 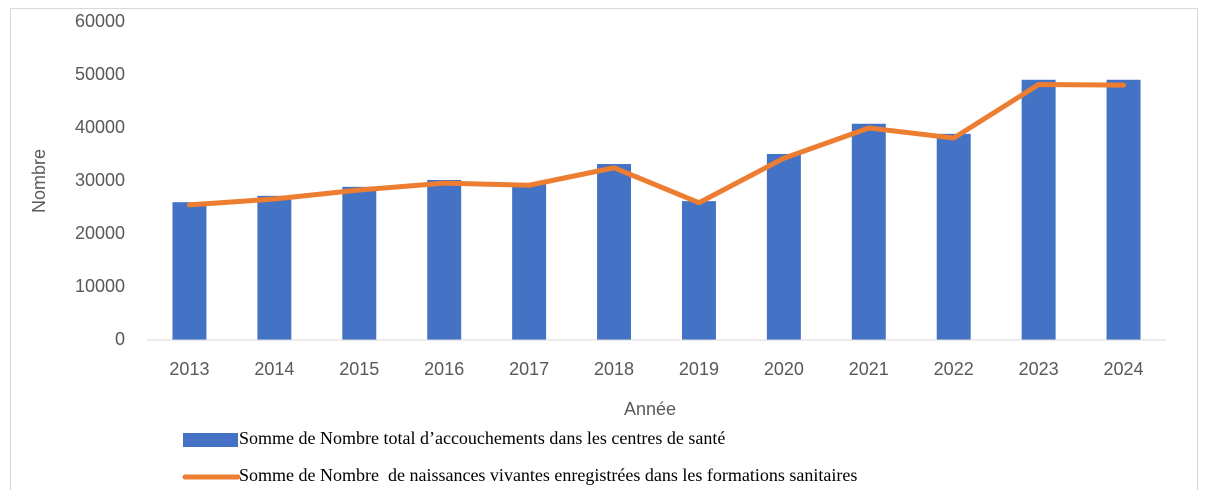 I want to click on y-tick-label: 0, so click(x=120, y=339).